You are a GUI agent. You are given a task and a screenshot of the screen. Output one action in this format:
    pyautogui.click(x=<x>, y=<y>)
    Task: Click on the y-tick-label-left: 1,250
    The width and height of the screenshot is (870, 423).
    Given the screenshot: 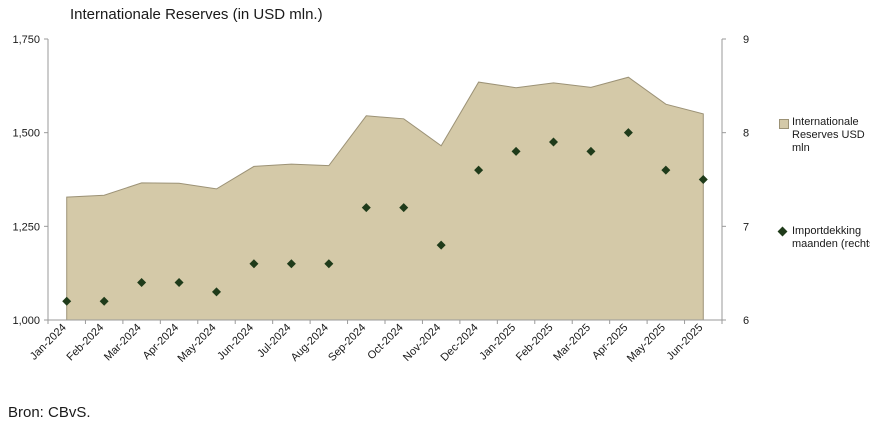 What is the action you would take?
    pyautogui.click(x=26, y=227)
    